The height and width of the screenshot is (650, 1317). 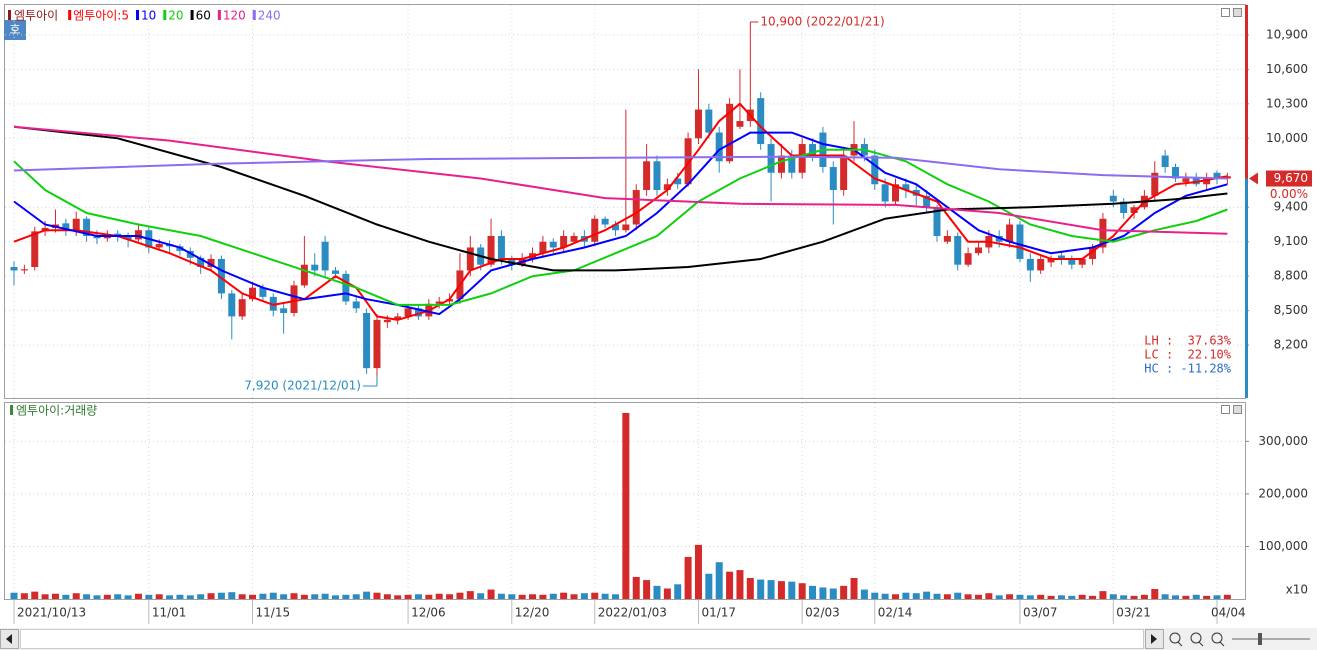 What do you see at coordinates (822, 613) in the screenshot?
I see `x-tick-label: 02/03` at bounding box center [822, 613].